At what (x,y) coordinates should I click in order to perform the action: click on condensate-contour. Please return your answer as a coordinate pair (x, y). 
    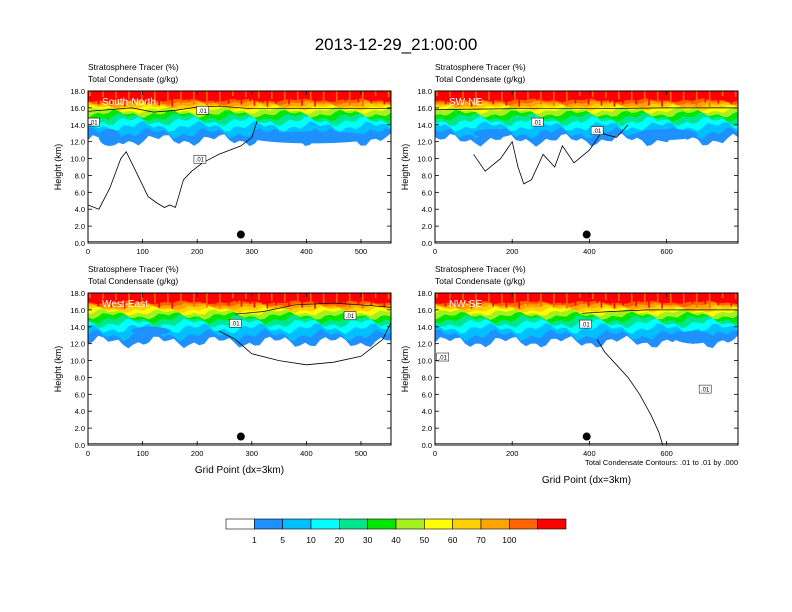
    Looking at the image, I should click on (173, 165).